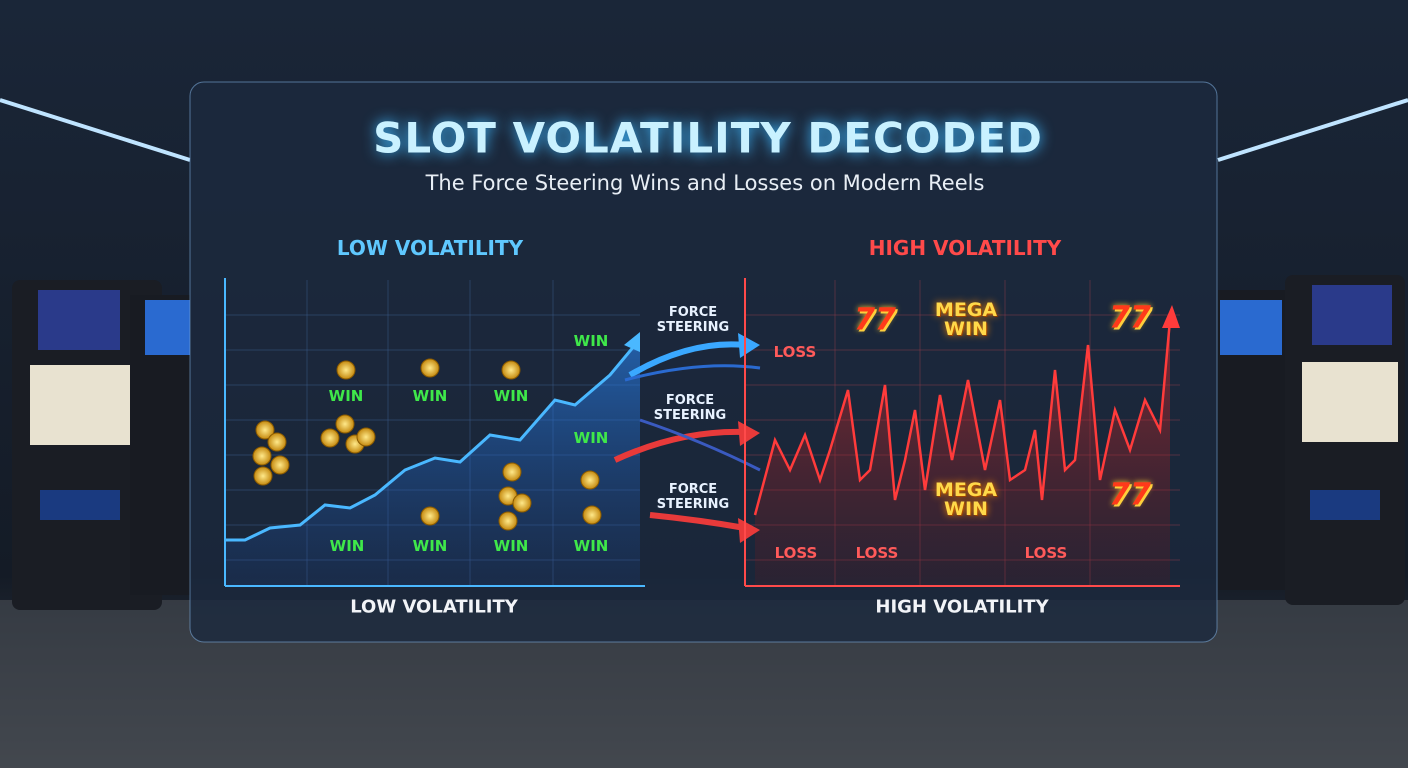  What do you see at coordinates (708, 138) in the screenshot?
I see `title: SLOT VOLATILITY DECODED` at bounding box center [708, 138].